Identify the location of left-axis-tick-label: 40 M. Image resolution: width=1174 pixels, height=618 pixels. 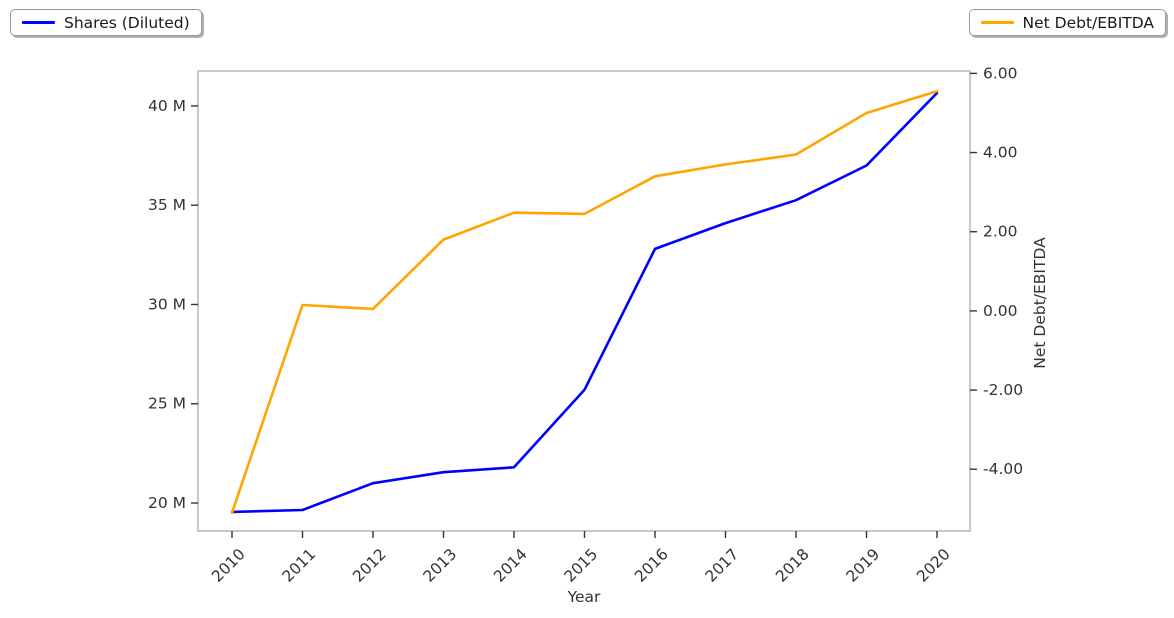
(167, 106).